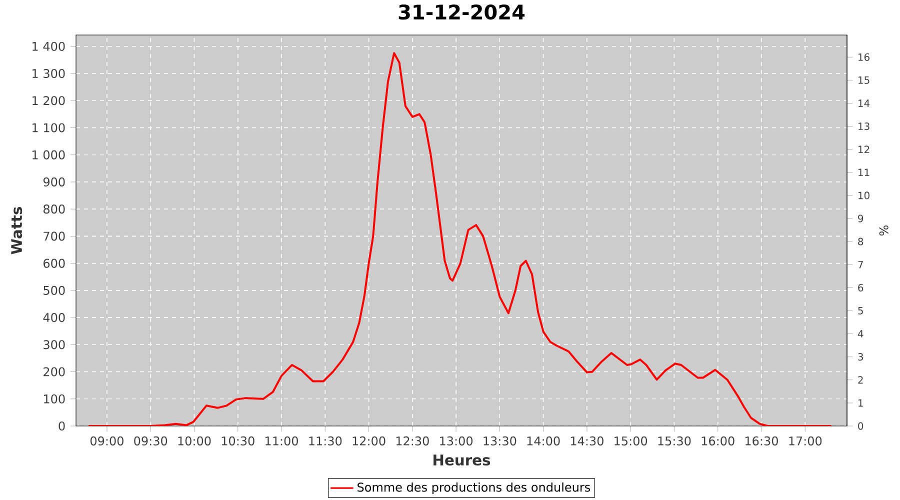 This screenshot has width=900, height=500. What do you see at coordinates (860, 310) in the screenshot?
I see `y2-tick-label: 5` at bounding box center [860, 310].